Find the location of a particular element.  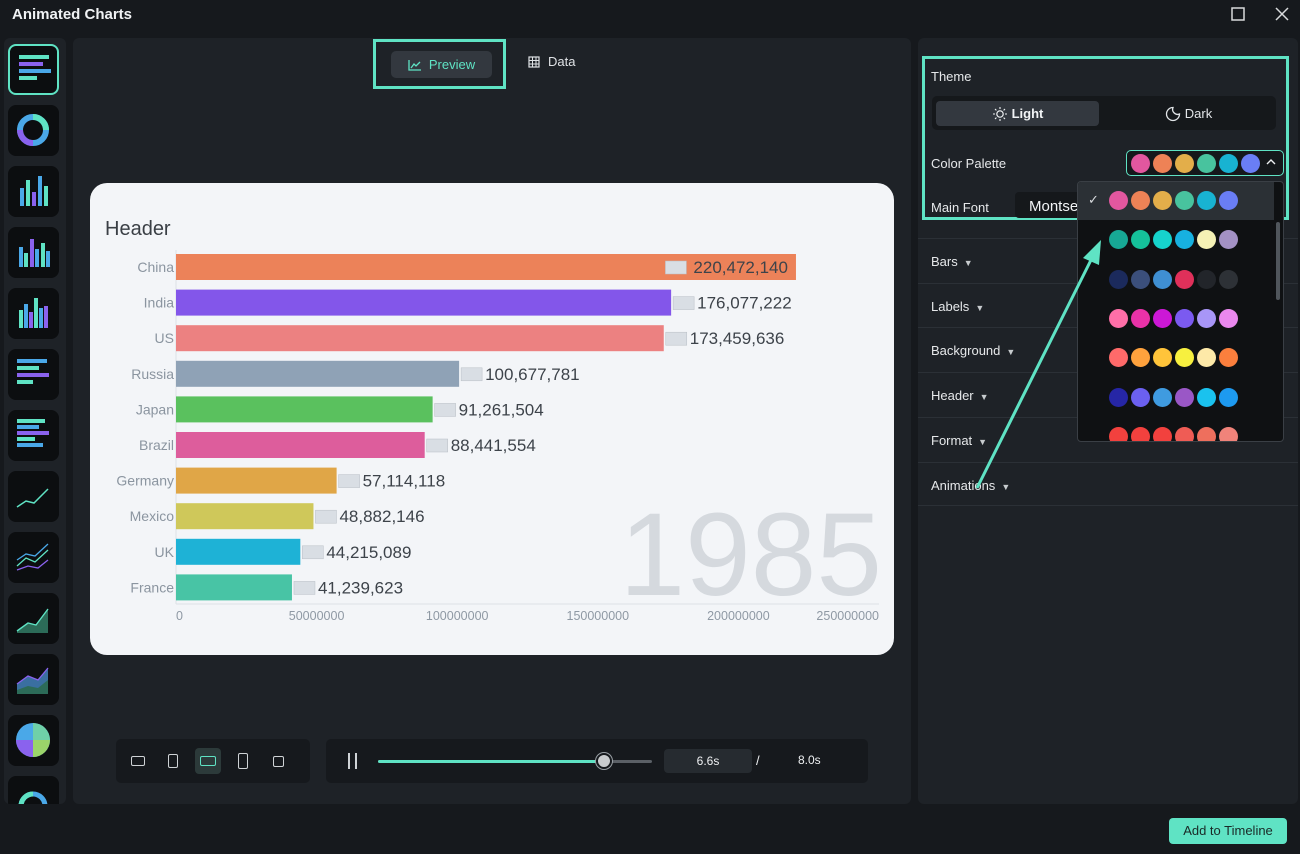

ratio-wide-button is located at coordinates (208, 761).